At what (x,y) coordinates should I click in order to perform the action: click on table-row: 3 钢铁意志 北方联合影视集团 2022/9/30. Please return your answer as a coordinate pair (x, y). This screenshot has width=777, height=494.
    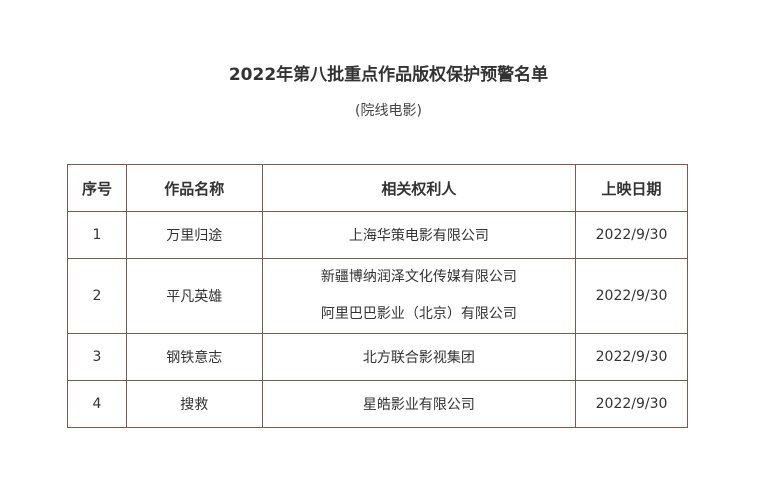
    Looking at the image, I should click on (377, 357).